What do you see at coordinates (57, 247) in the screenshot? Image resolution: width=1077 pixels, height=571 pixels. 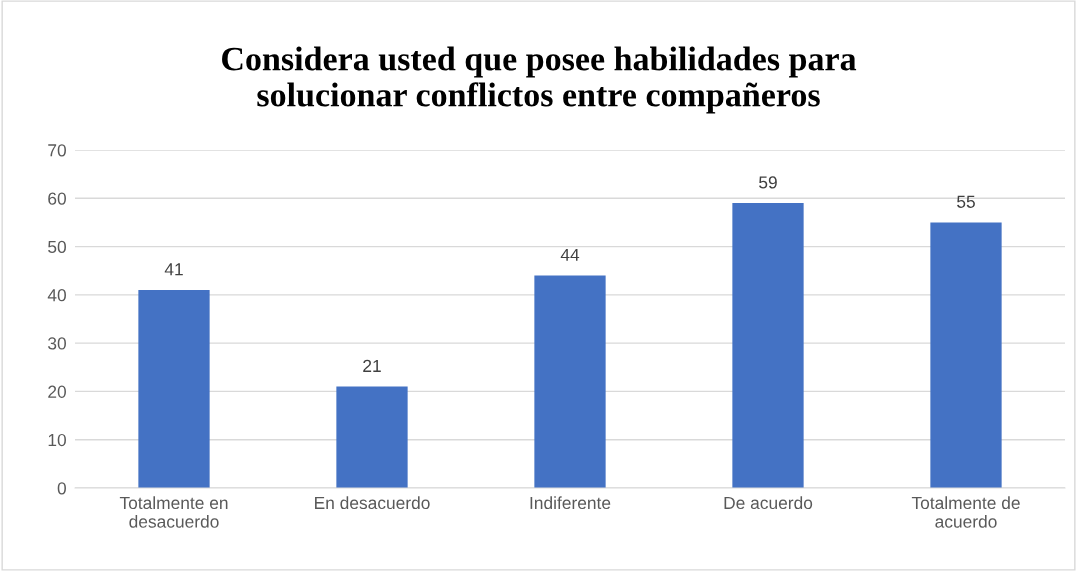 I see `y-tick-label: 50` at bounding box center [57, 247].